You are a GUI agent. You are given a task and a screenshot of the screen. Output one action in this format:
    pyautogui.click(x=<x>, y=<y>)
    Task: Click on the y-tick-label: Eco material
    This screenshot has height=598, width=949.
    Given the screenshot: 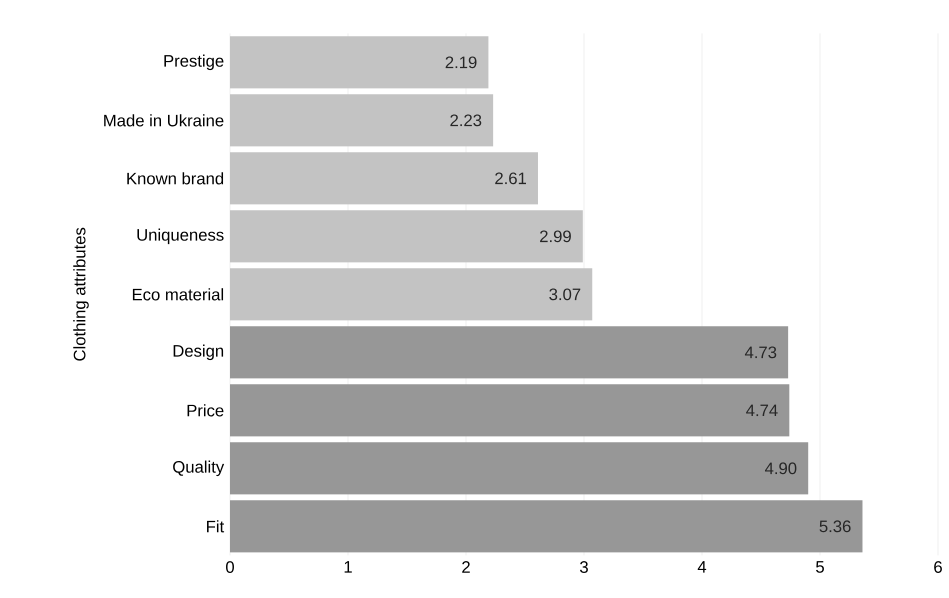 What is the action you would take?
    pyautogui.click(x=178, y=294)
    